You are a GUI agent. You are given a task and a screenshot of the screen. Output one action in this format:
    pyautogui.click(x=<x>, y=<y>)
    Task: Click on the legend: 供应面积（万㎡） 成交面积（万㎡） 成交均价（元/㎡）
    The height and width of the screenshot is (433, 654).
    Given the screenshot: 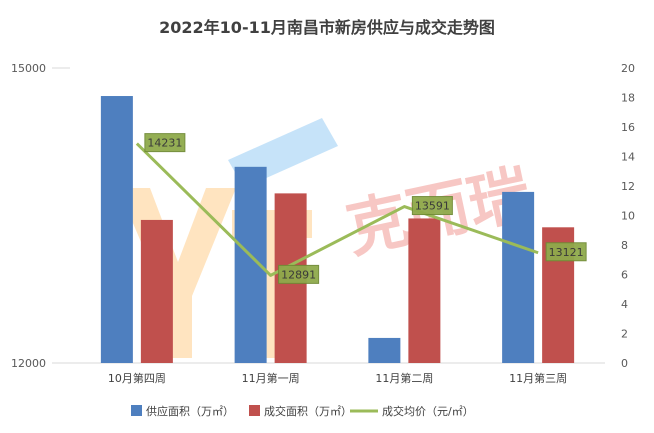 What is the action you would take?
    pyautogui.click(x=302, y=411)
    